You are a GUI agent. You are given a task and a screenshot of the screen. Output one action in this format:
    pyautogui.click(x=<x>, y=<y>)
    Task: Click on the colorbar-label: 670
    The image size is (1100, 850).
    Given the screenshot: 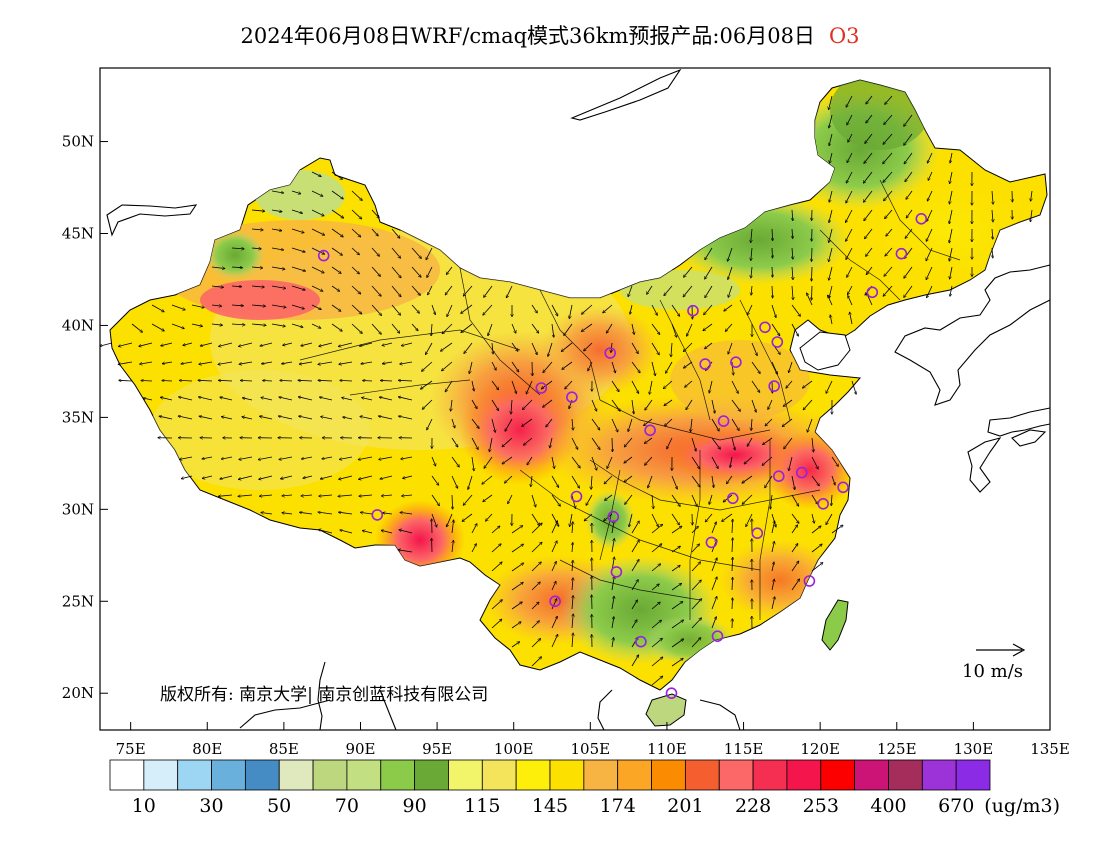 What is the action you would take?
    pyautogui.click(x=956, y=806)
    